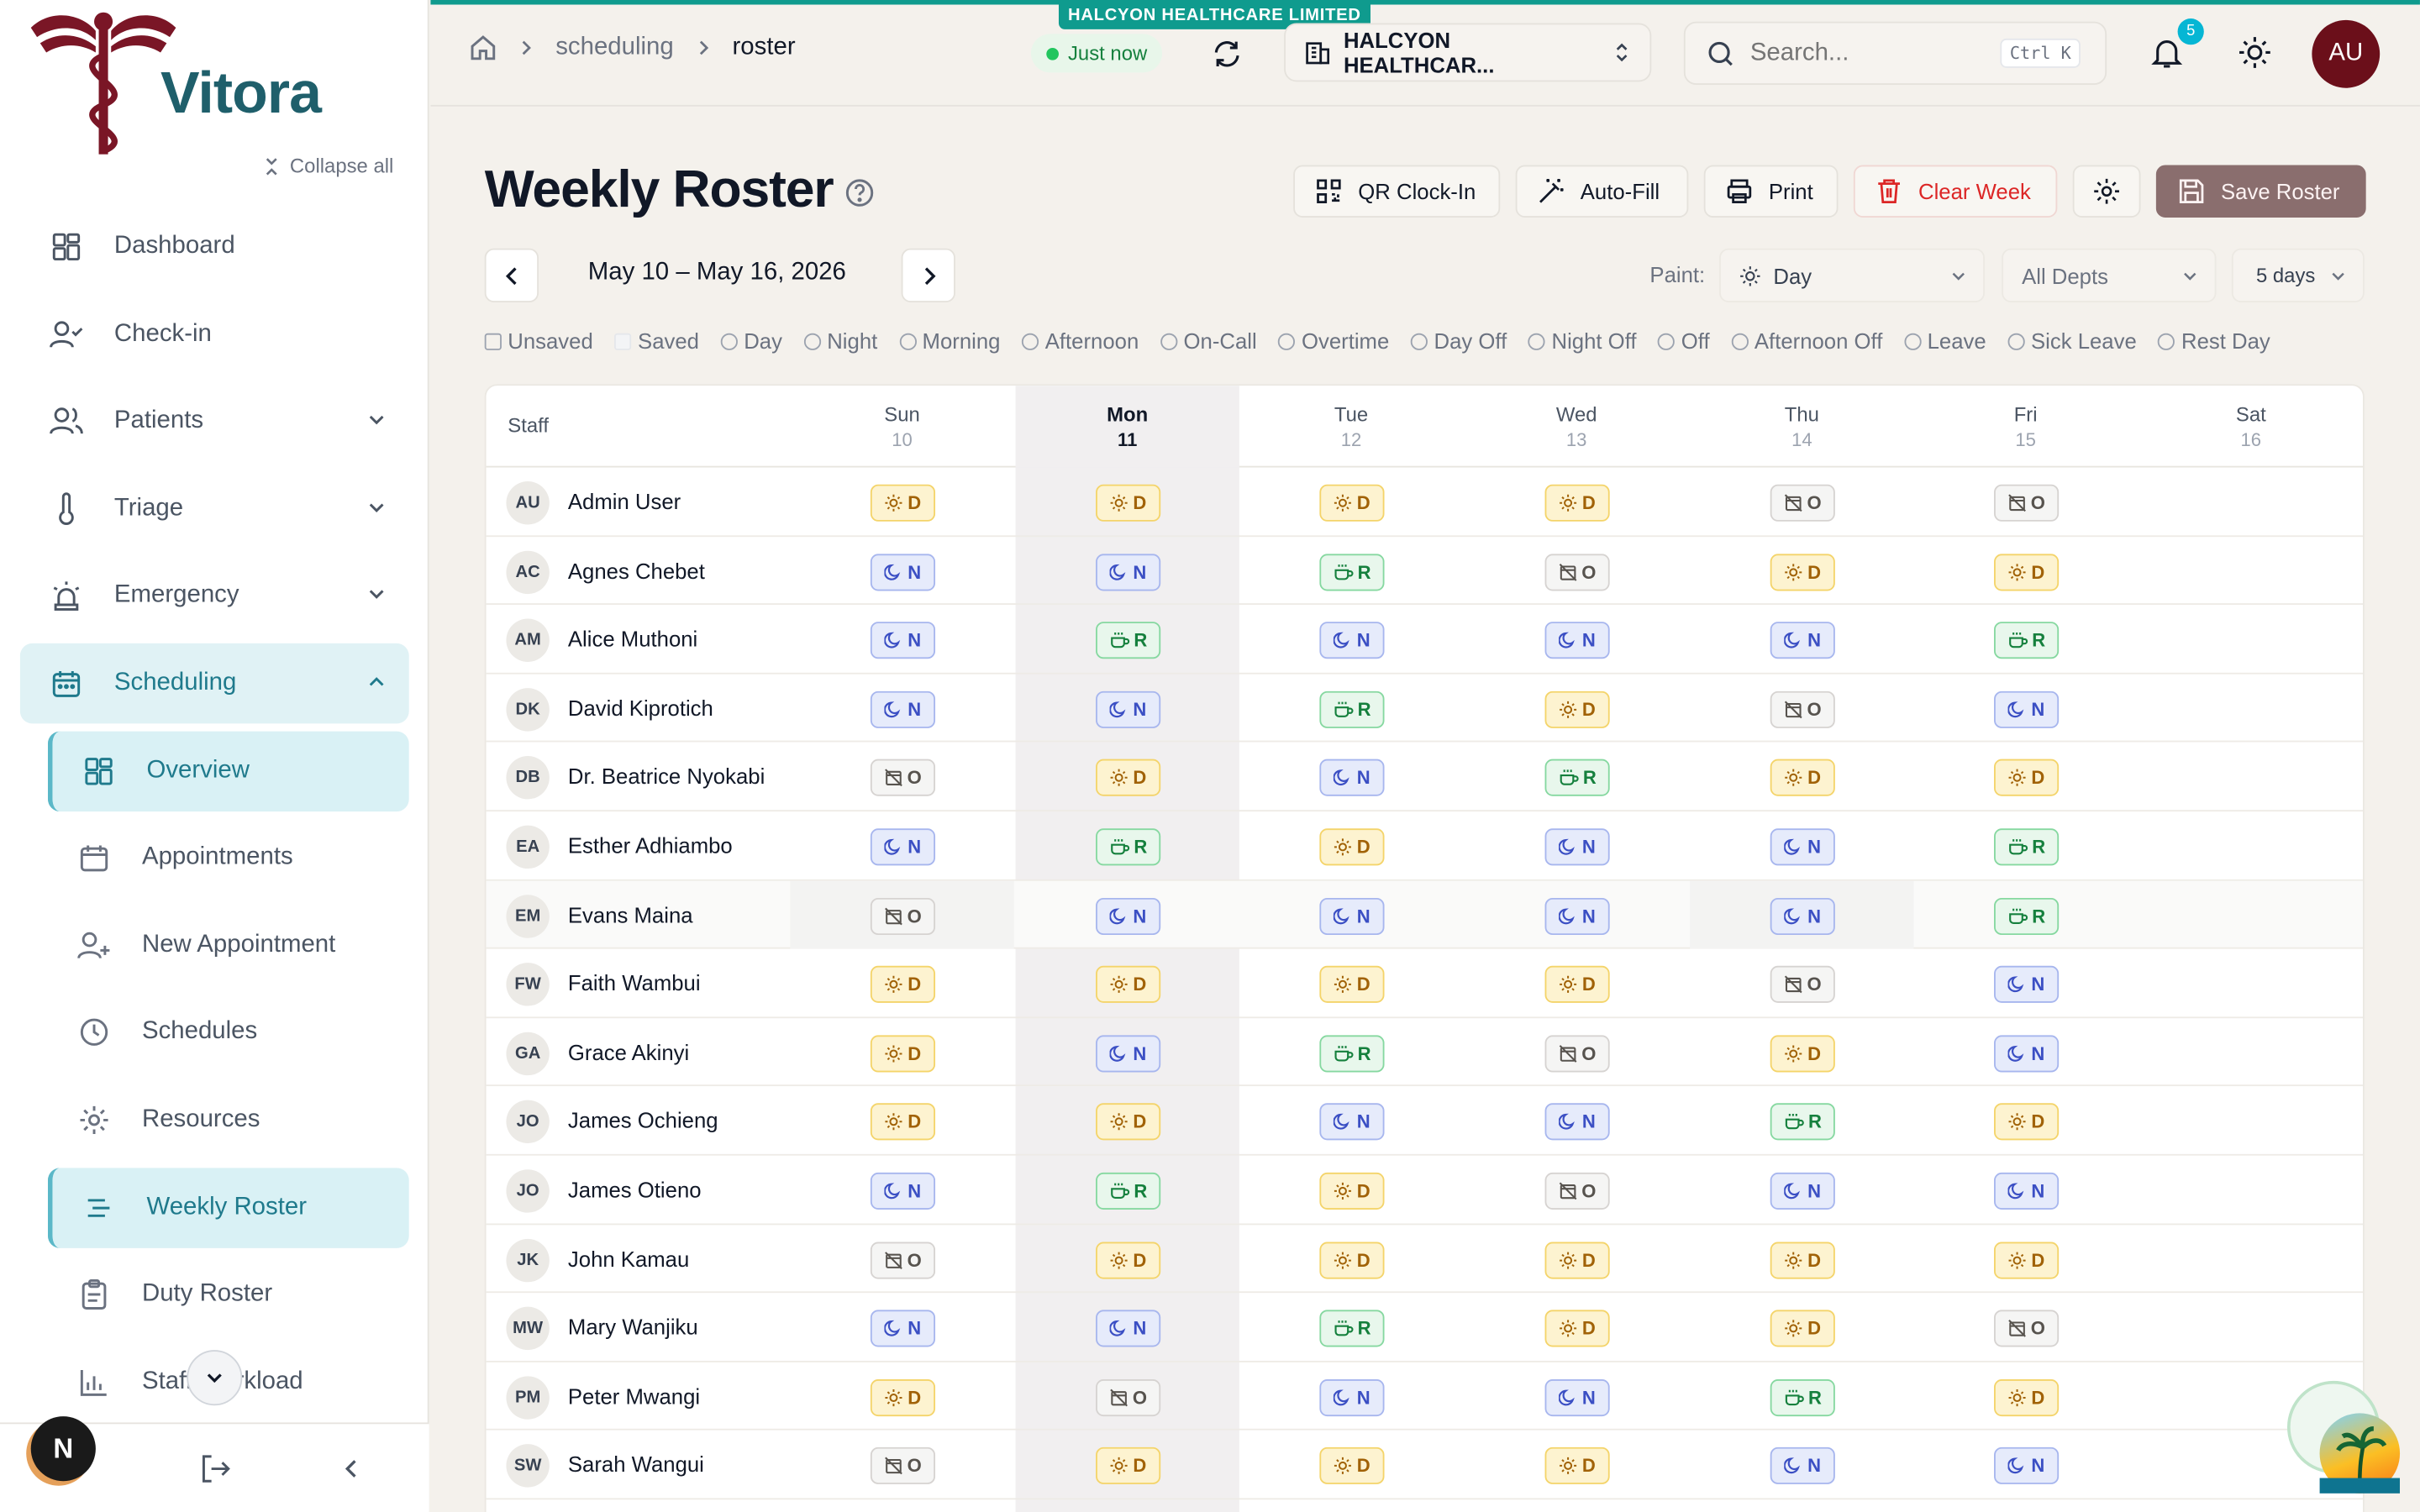 This screenshot has height=1512, width=2420. What do you see at coordinates (228, 770) in the screenshot?
I see `sidebar-item-overview: Overview` at bounding box center [228, 770].